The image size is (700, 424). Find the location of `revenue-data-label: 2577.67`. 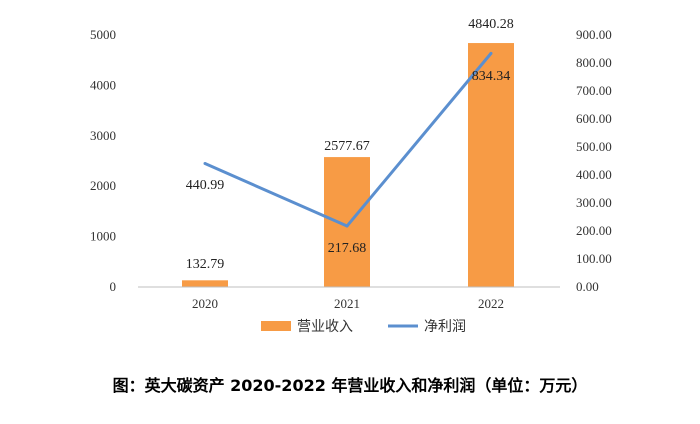

revenue-data-label: 2577.67 is located at coordinates (347, 146).